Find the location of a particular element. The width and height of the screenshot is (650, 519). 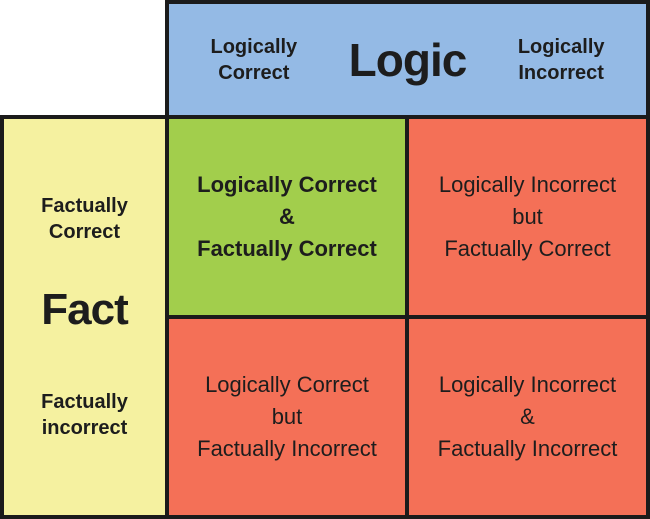

factually-correct-row-label: Factually Correct is located at coordinates (84, 219).